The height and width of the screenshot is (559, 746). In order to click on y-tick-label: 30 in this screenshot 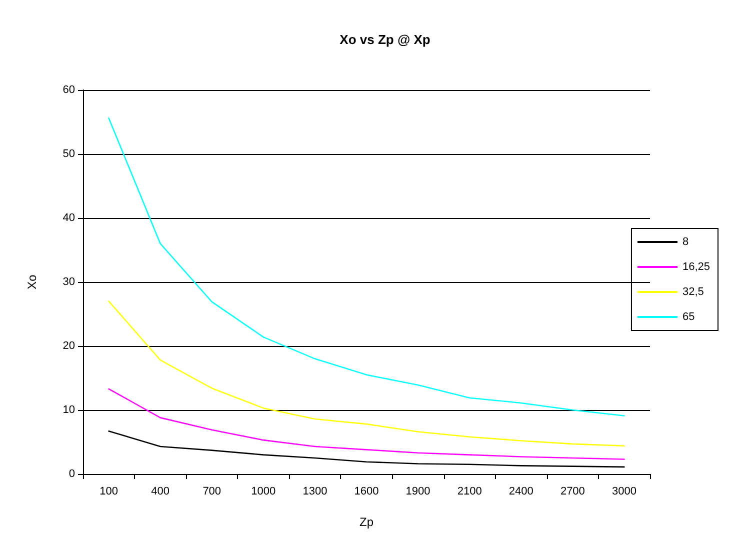, I will do `click(68, 282)`.